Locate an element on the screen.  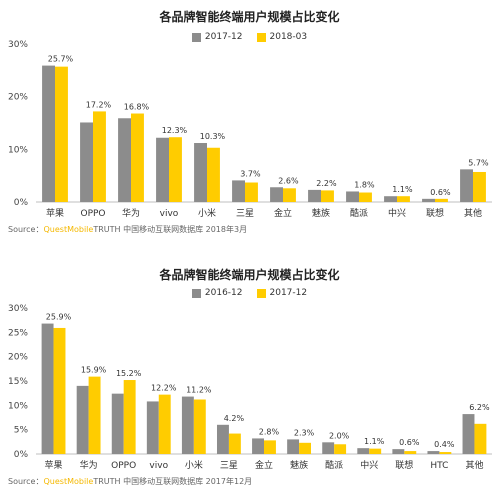
y-tick-label: 15% is located at coordinates (18, 382).